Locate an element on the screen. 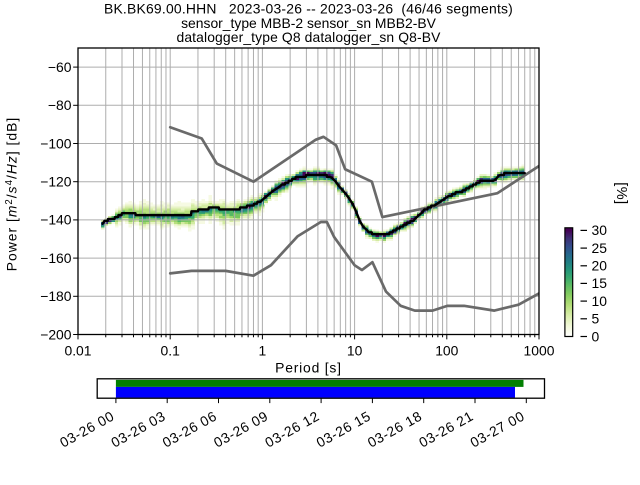 The width and height of the screenshot is (640, 485). svg-text: 0.01 is located at coordinates (77, 351).